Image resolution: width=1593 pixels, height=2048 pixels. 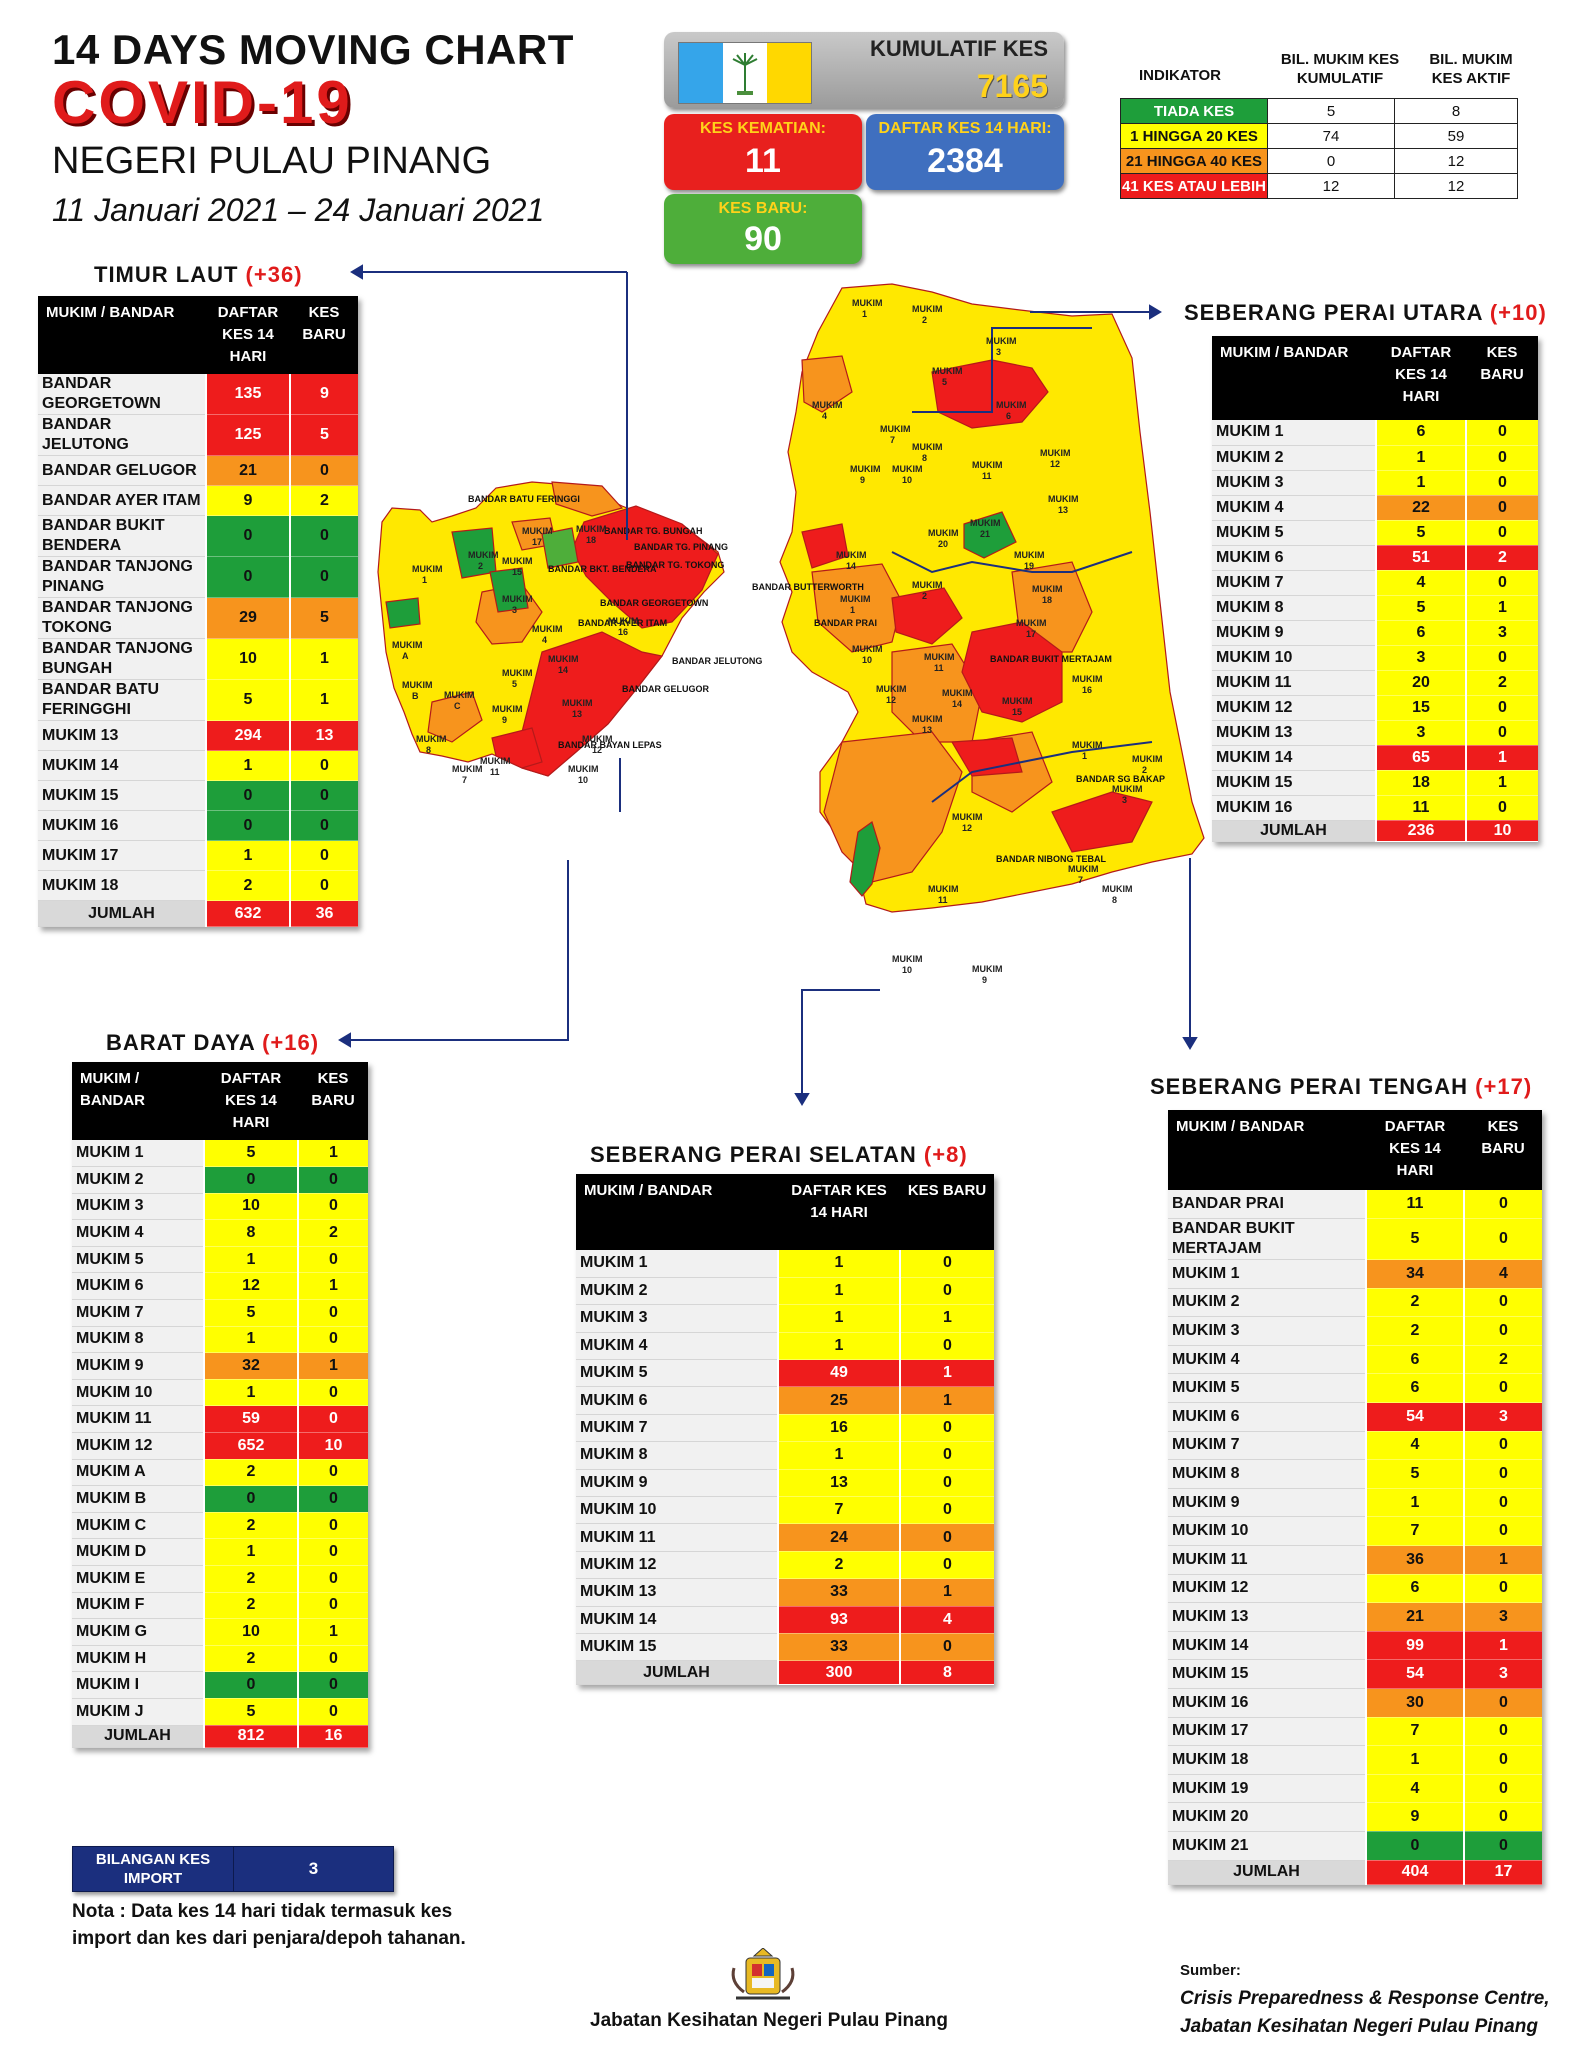 I want to click on row-name: MUKIM 8, so click(x=1267, y=1474).